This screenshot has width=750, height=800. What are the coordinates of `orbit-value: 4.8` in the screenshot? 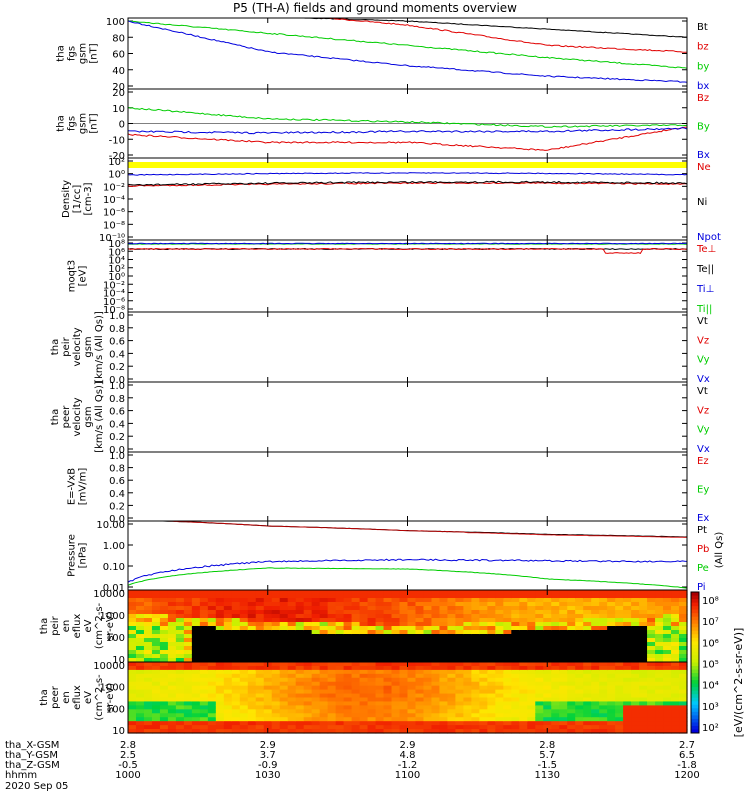 It's located at (408, 755).